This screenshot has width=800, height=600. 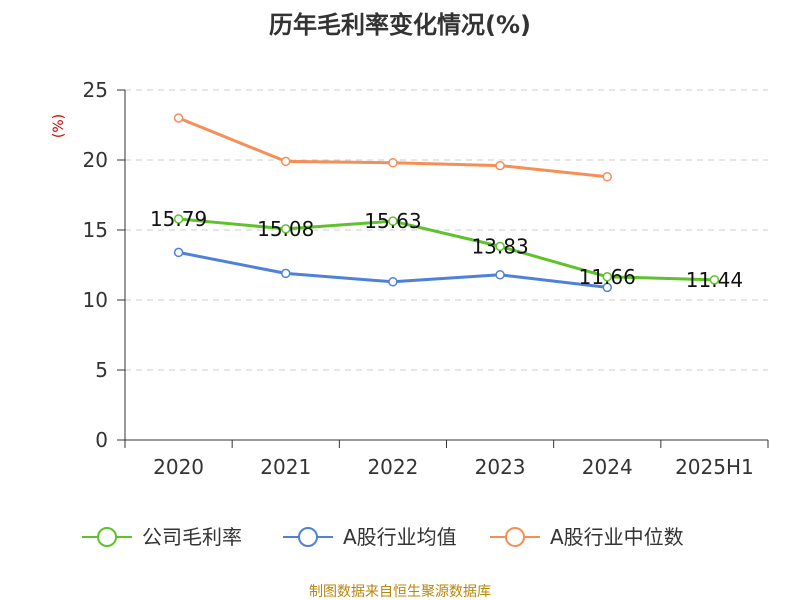 What do you see at coordinates (607, 467) in the screenshot?
I see `x-tick-label: 2024` at bounding box center [607, 467].